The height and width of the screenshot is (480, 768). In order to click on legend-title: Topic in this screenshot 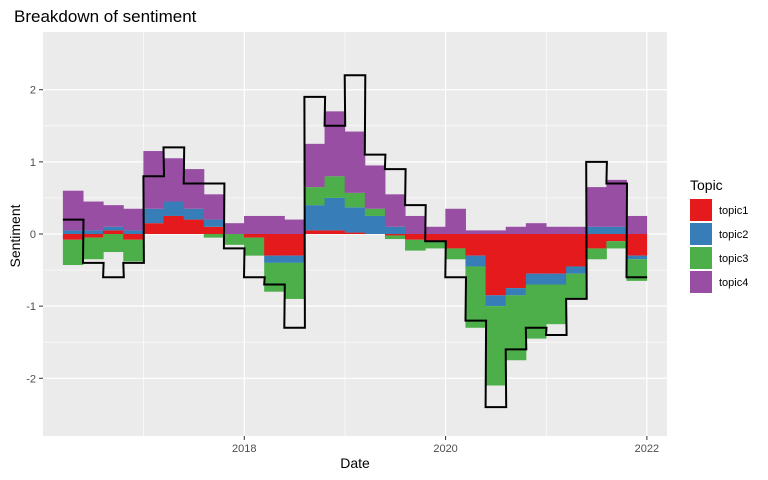, I will do `click(706, 185)`.